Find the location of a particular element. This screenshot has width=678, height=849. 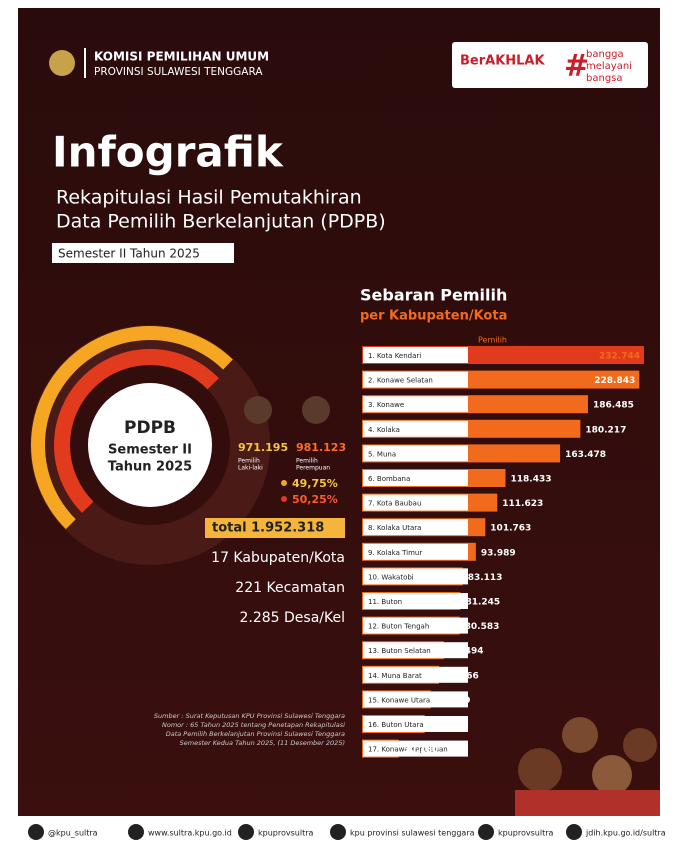

value-label: 228.843 is located at coordinates (614, 381).